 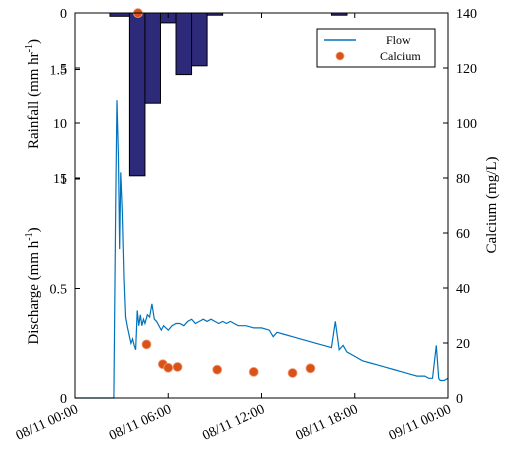 I want to click on x-tick-label: 08/11 00:00, so click(x=47, y=423).